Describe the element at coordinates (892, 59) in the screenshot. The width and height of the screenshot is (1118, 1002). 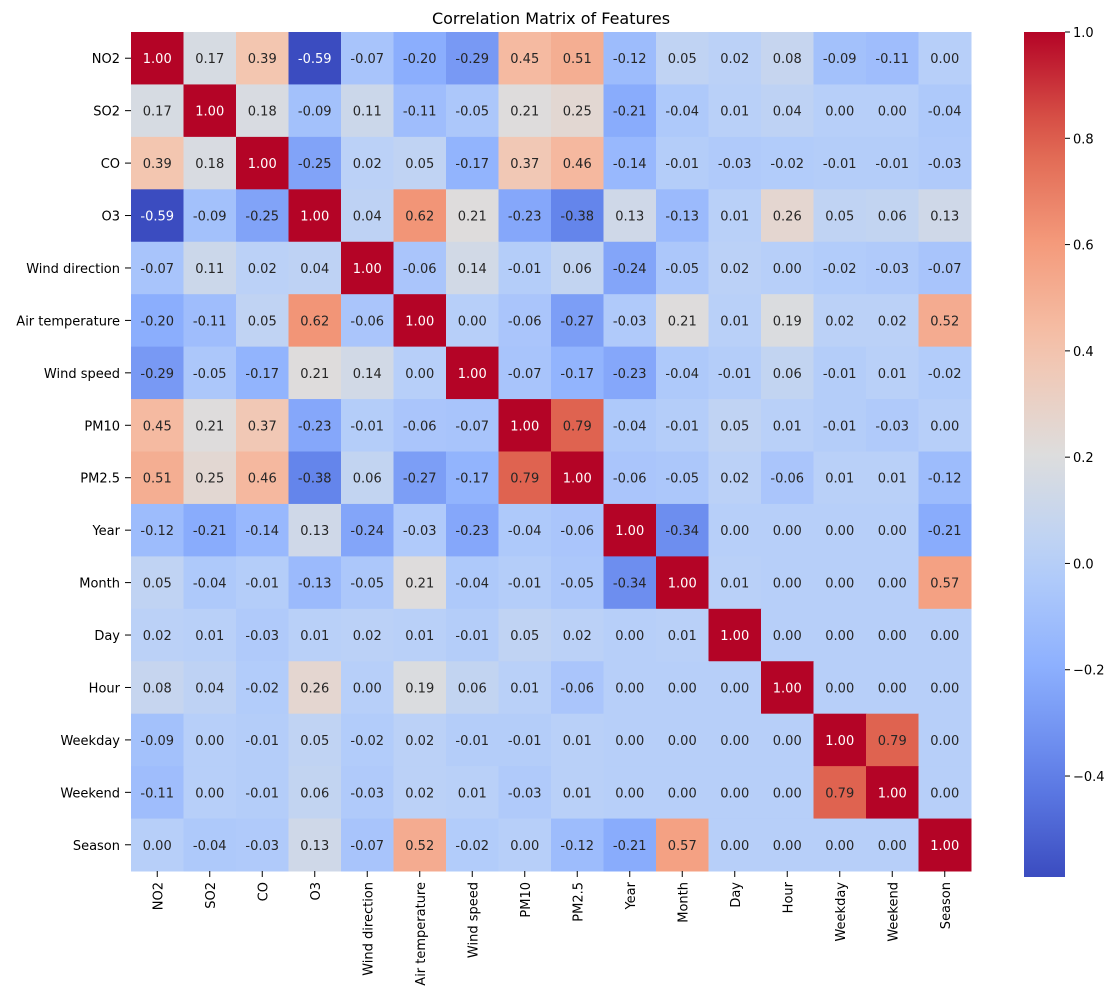
I see `heatmap-cell-value: -0.11` at that location.